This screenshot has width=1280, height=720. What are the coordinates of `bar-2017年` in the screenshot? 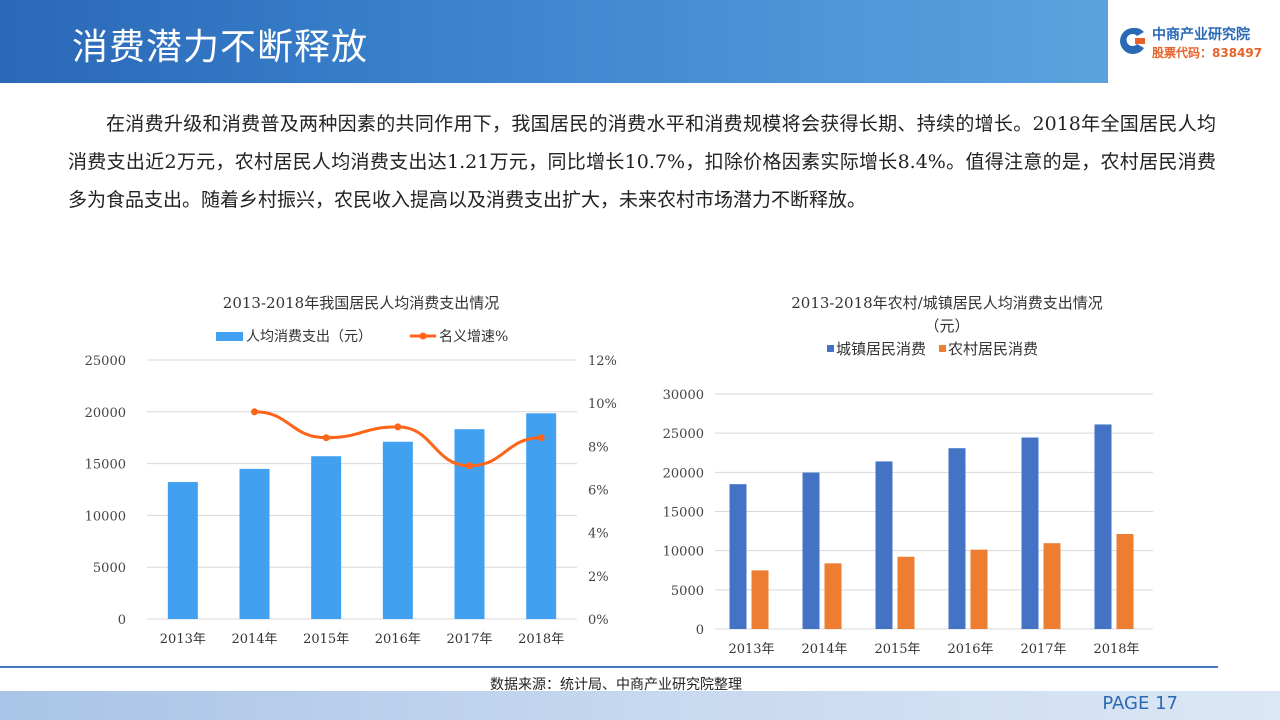 It's located at (469, 524).